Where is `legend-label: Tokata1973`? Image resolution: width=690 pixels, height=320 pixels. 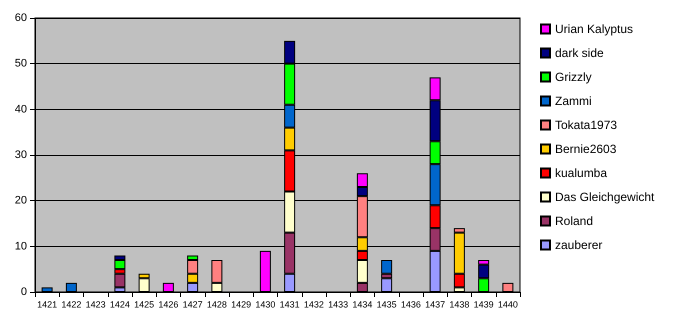 legend-label: Tokata1973 is located at coordinates (586, 125).